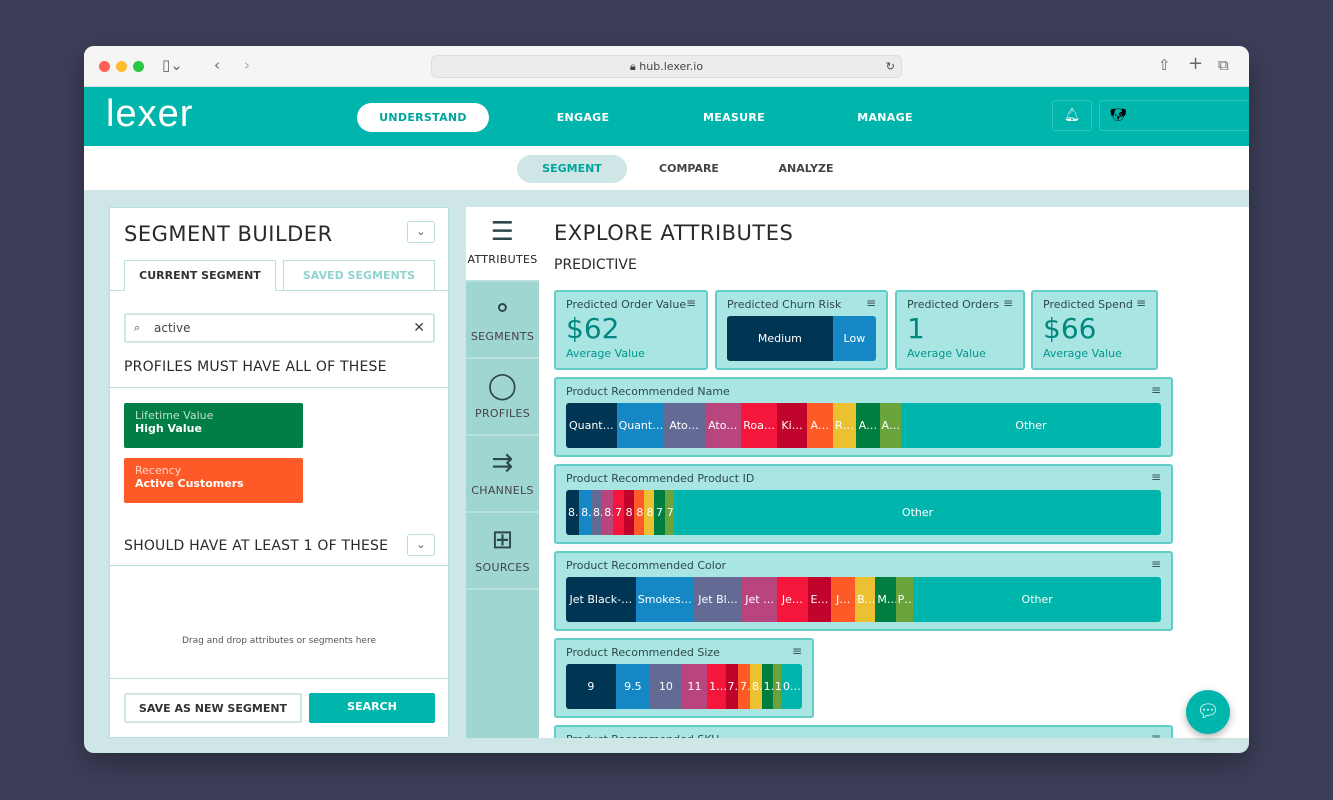  What do you see at coordinates (863, 731) in the screenshot?
I see `attribute-card-product-recommended-sku: Product Recommended SKU ≡` at bounding box center [863, 731].